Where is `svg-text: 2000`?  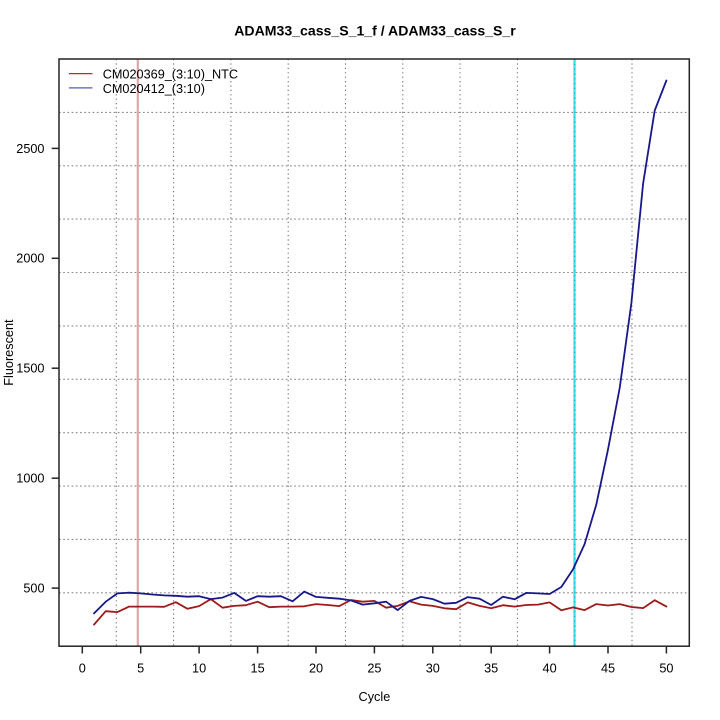
svg-text: 2000 is located at coordinates (30, 259).